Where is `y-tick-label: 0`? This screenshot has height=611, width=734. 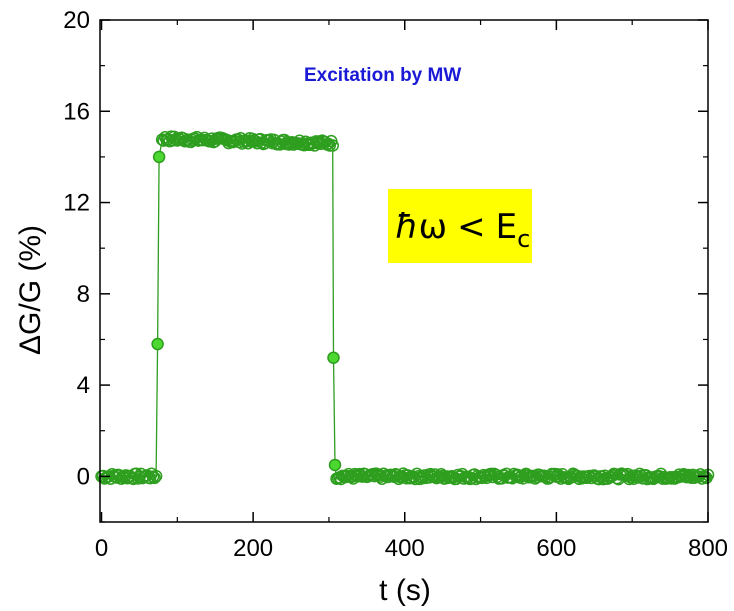 y-tick-label: 0 is located at coordinates (83, 476).